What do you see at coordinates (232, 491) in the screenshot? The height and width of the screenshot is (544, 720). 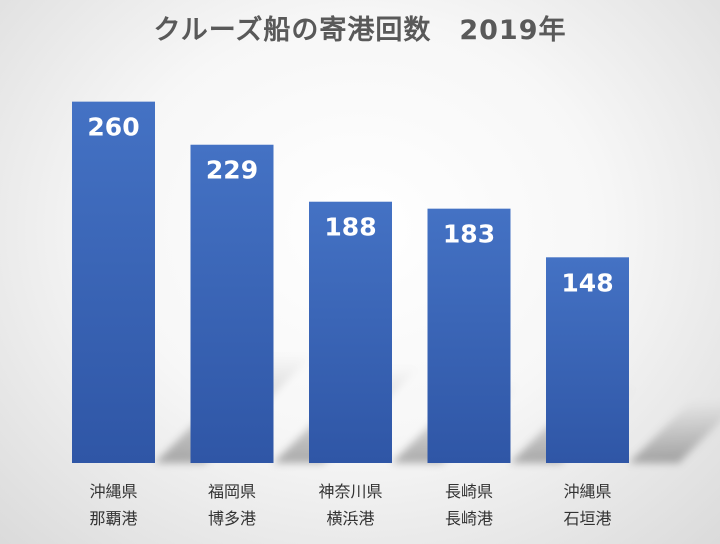 I see `category-label-prefecture: 福岡県` at bounding box center [232, 491].